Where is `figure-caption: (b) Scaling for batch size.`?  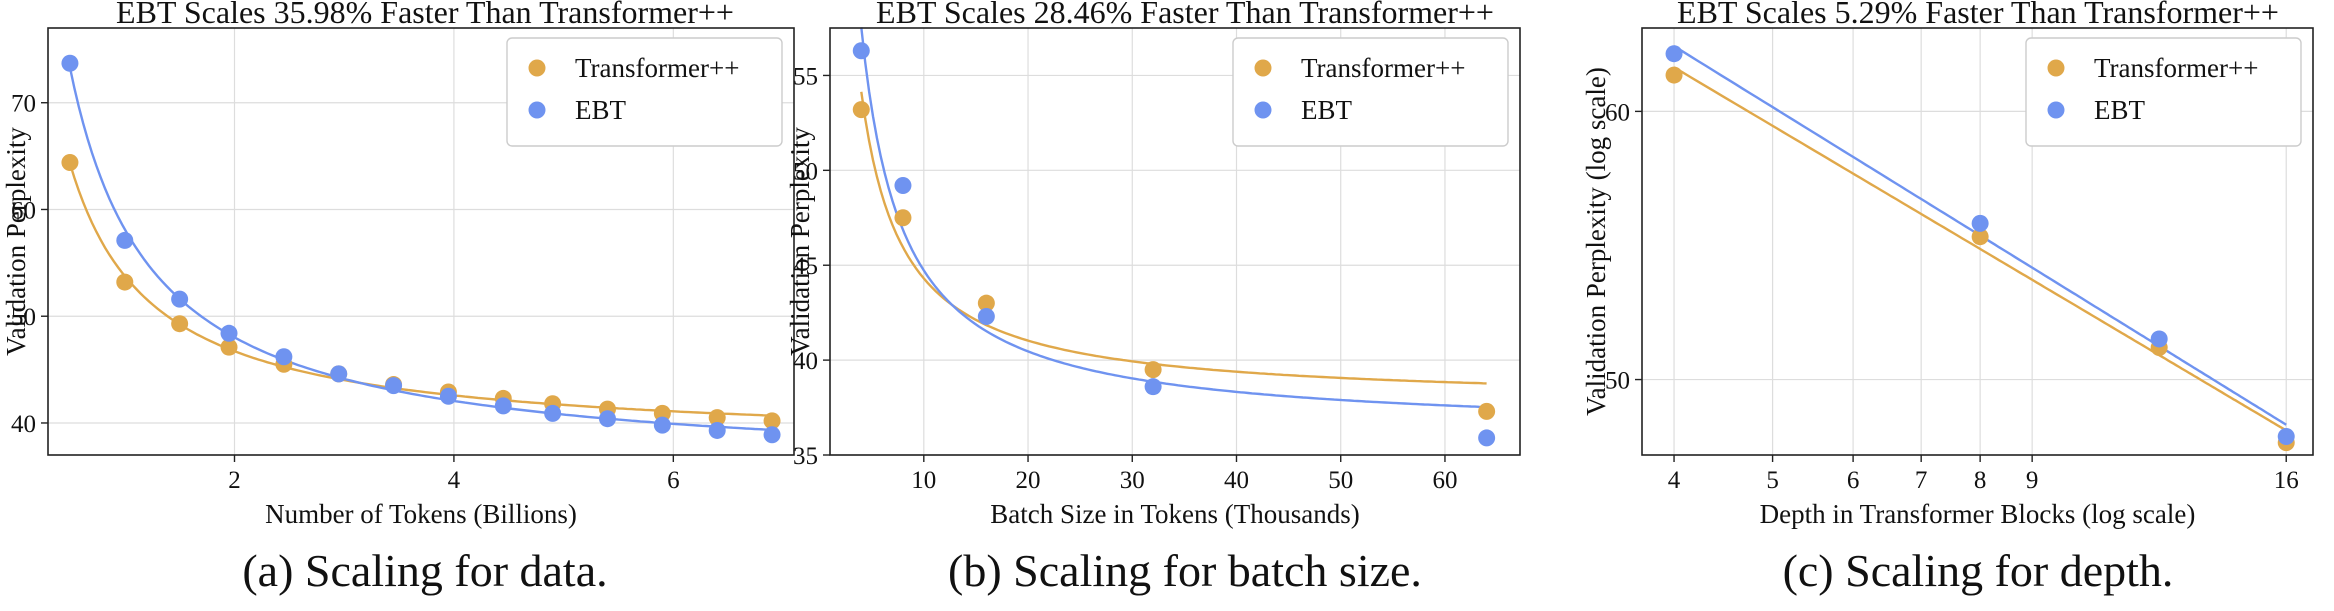 figure-caption: (b) Scaling for batch size. is located at coordinates (1185, 570).